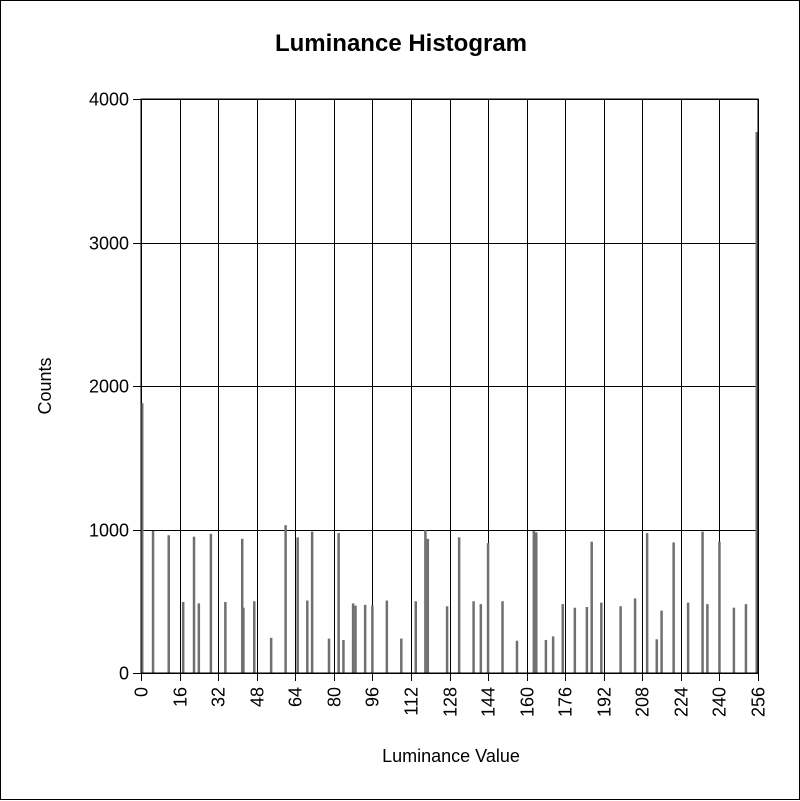  Describe the element at coordinates (451, 702) in the screenshot. I see `x-tick-label: 128` at that location.